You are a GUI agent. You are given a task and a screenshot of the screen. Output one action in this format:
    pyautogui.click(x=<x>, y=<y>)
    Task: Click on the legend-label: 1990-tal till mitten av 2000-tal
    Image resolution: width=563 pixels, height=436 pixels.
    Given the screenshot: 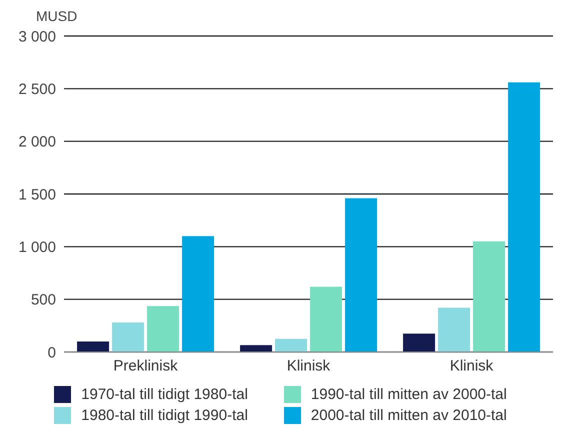 What is the action you would take?
    pyautogui.click(x=408, y=394)
    